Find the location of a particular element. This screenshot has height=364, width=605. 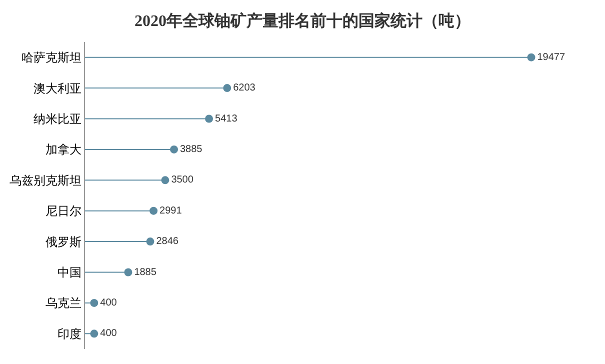

data-label: 3885 is located at coordinates (191, 149).